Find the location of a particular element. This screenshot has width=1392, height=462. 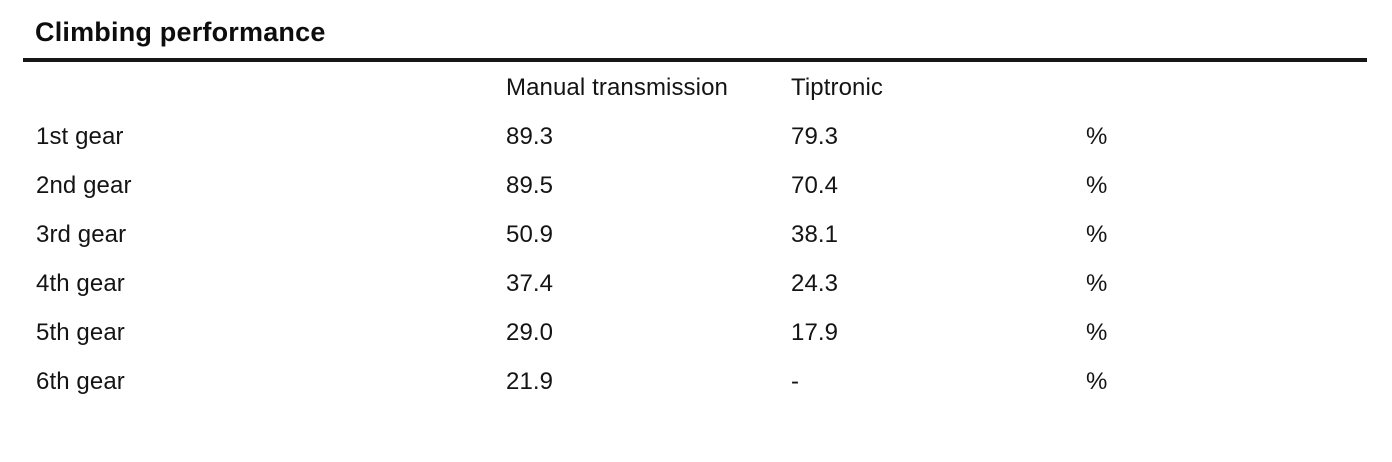

gear-label: 4th gear is located at coordinates (80, 283).